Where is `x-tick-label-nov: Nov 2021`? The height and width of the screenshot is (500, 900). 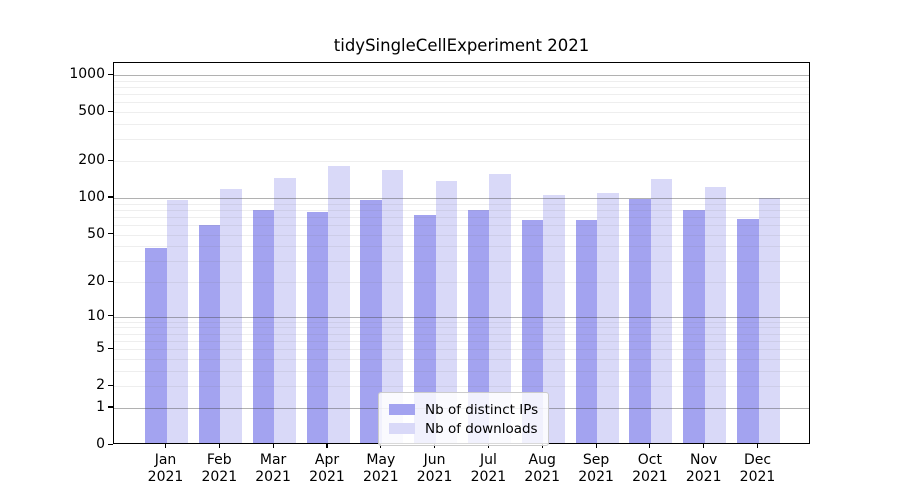 x-tick-label-nov: Nov 2021 is located at coordinates (703, 468).